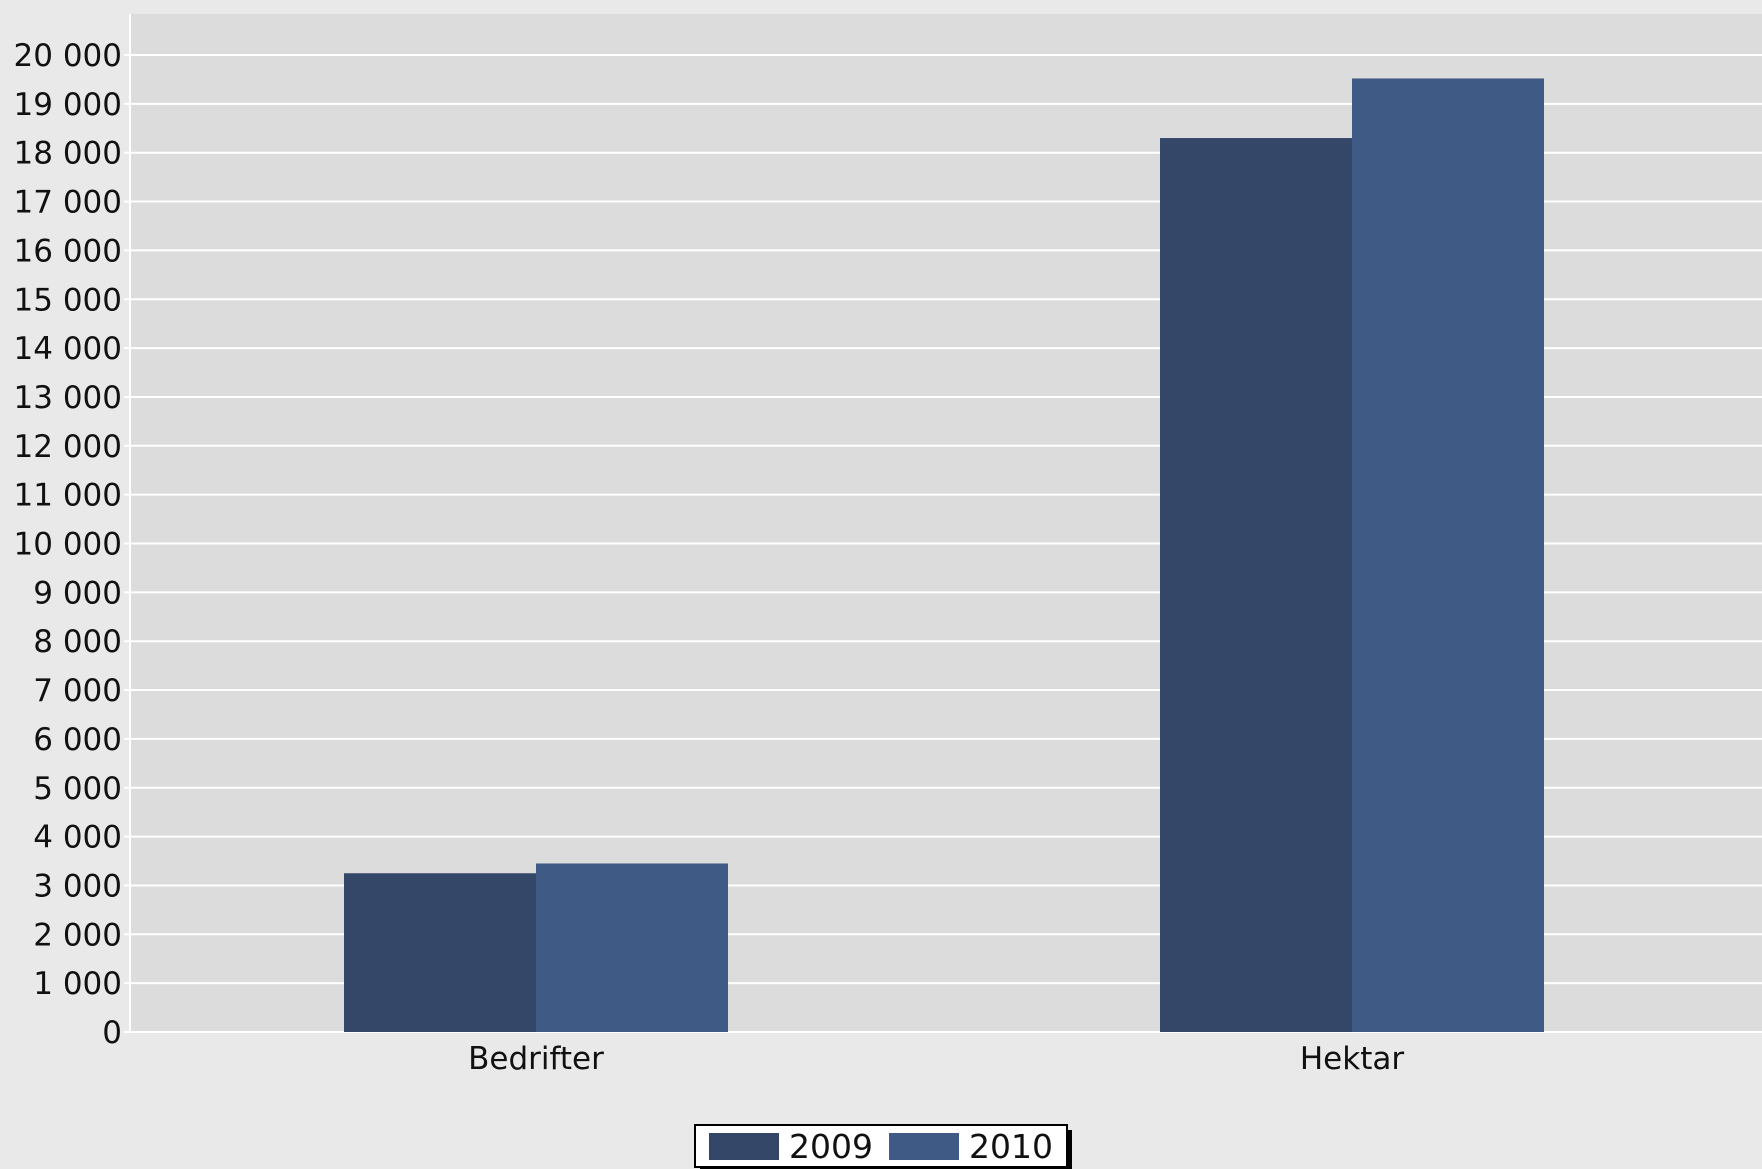 Image resolution: width=1762 pixels, height=1169 pixels. Describe the element at coordinates (68, 154) in the screenshot. I see `y-tick-label: 18 000` at that location.